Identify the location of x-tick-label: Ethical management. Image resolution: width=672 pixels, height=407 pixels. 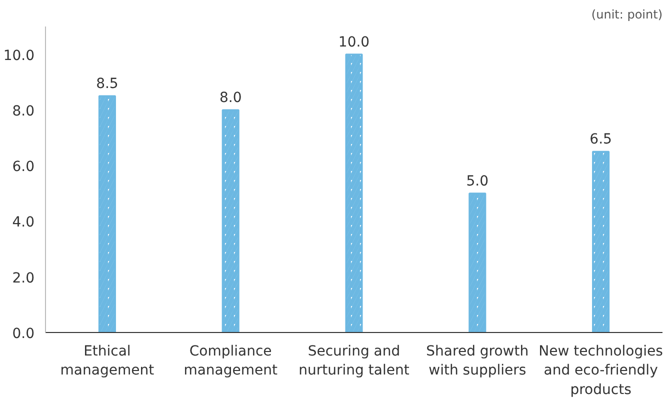
(107, 361).